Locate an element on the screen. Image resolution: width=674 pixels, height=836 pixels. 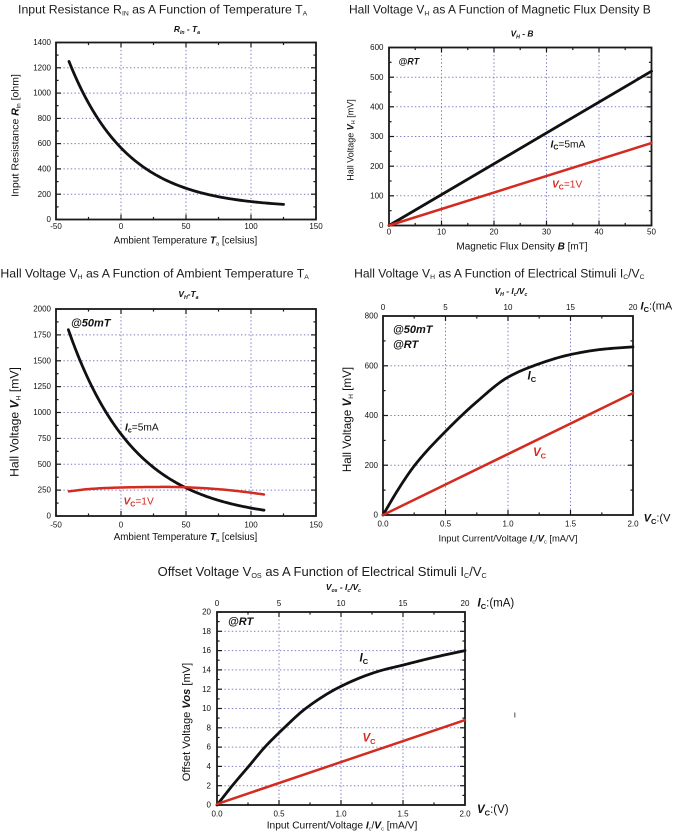
svg-text: 18 is located at coordinates (206, 631).